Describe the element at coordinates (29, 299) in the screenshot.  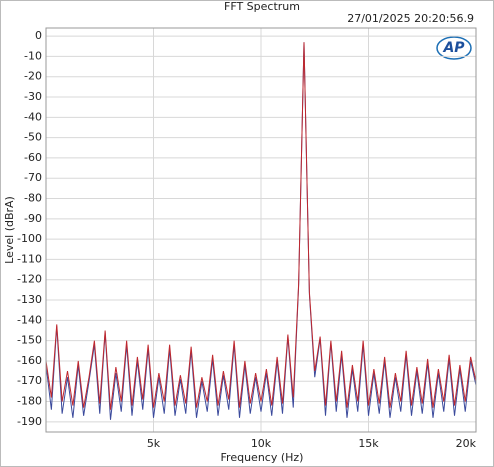
I see `y-tick-label: -130` at that location.